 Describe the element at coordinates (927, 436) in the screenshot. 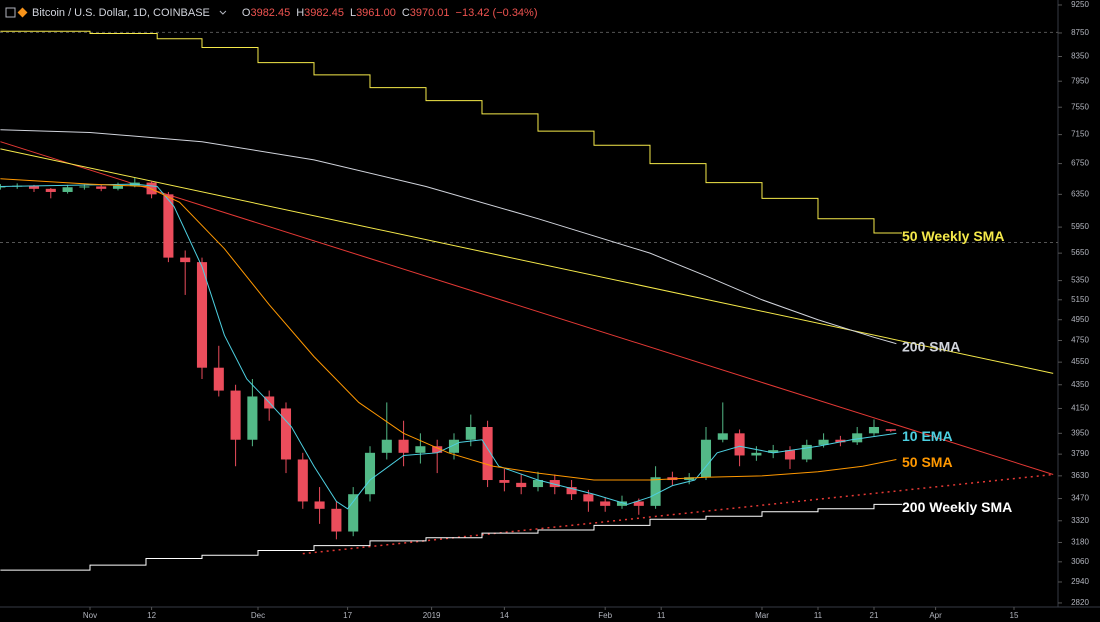

I see `series-label: 10 EMA` at that location.